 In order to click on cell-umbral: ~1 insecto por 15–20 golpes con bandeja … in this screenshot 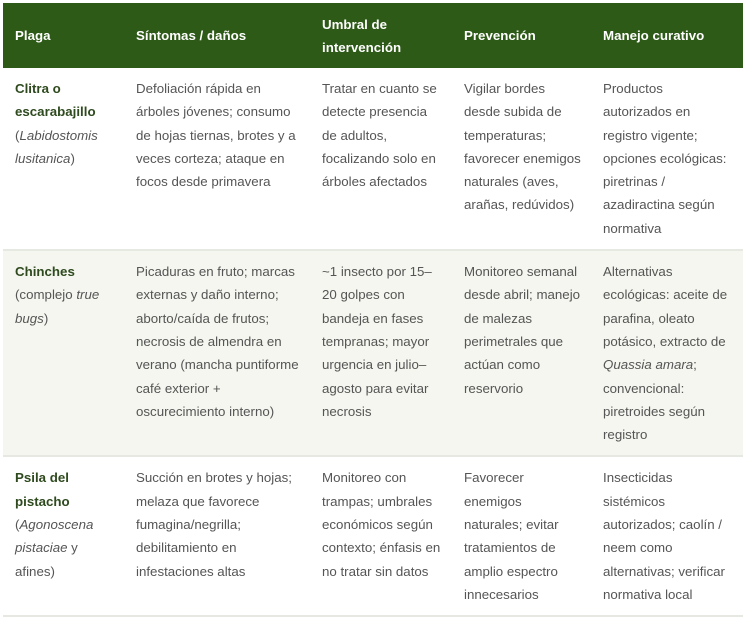, I will do `click(381, 354)`.